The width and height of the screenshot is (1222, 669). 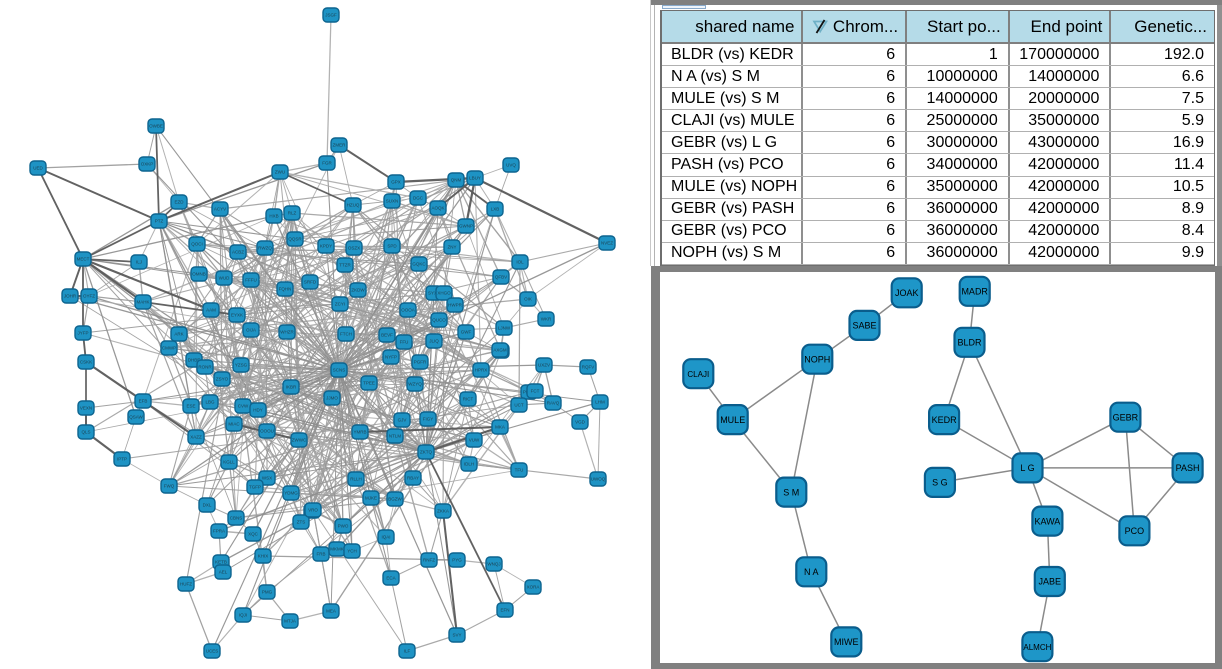 I want to click on svg-text: SCNS, so click(x=339, y=370).